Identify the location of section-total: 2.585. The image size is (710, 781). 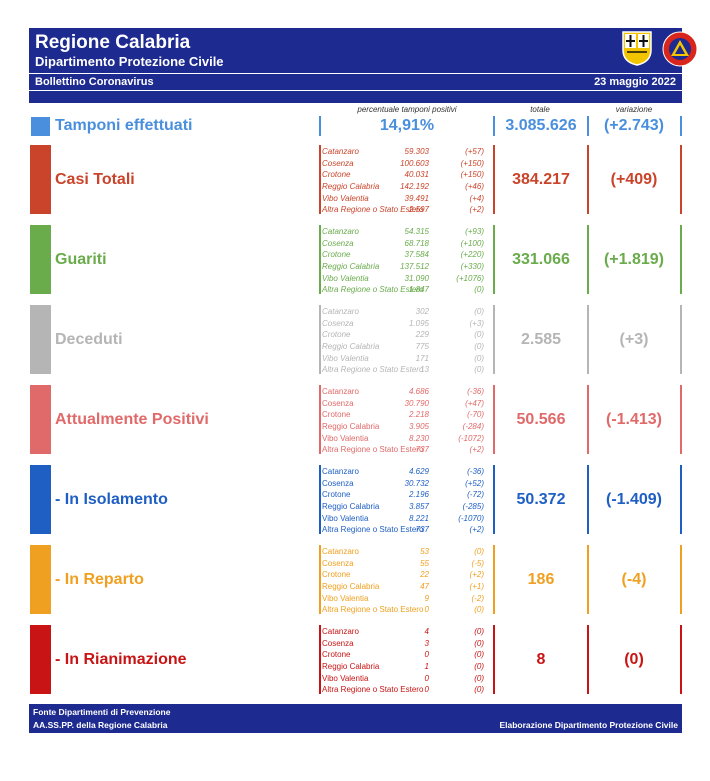
(541, 339).